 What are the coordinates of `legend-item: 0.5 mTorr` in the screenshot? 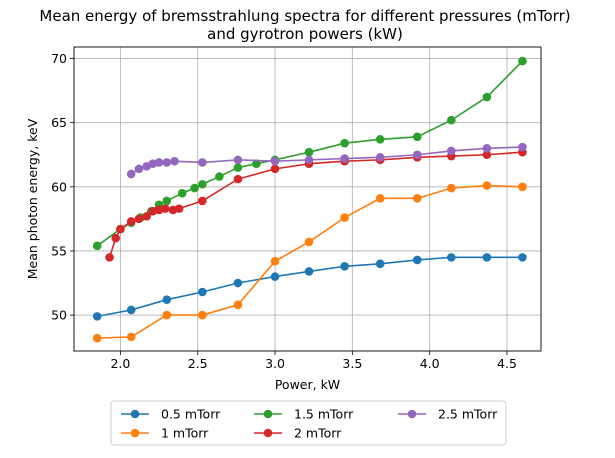 It's located at (171, 414).